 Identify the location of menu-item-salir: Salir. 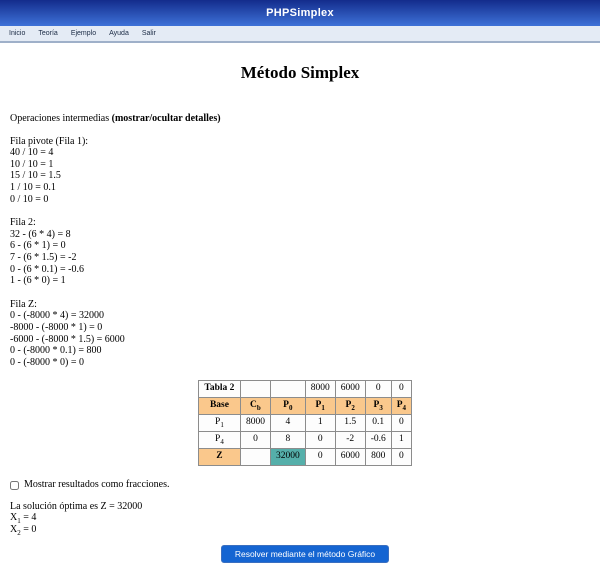
(148, 33).